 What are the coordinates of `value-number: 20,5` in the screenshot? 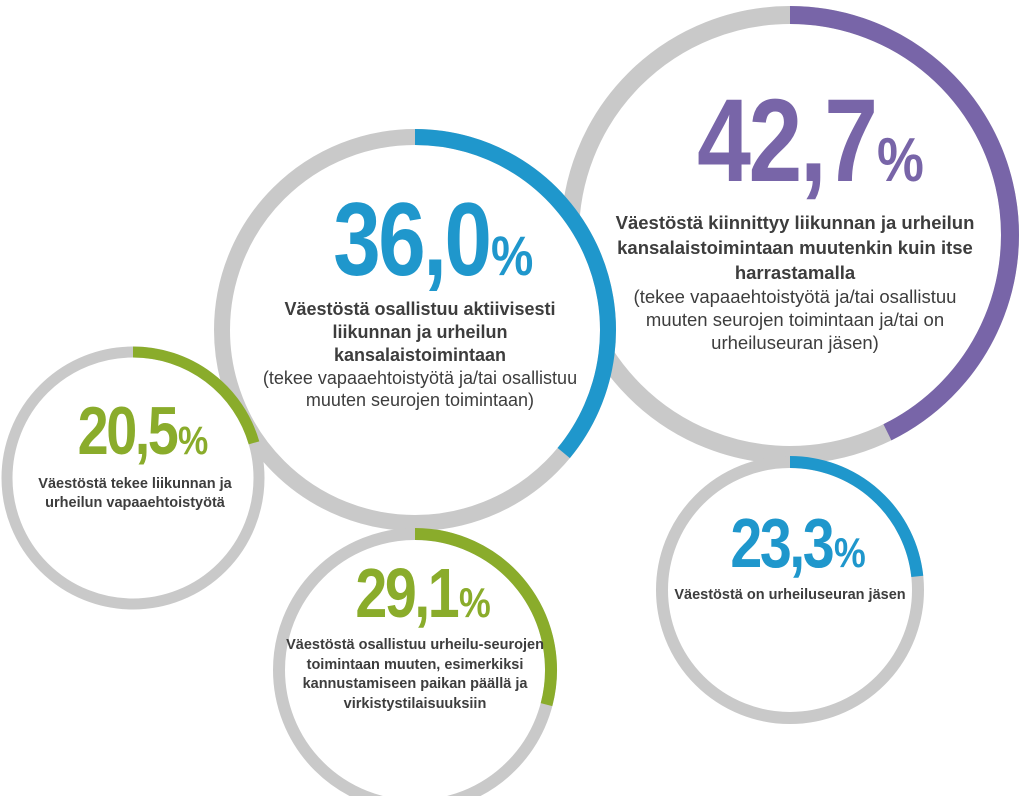 It's located at (128, 431).